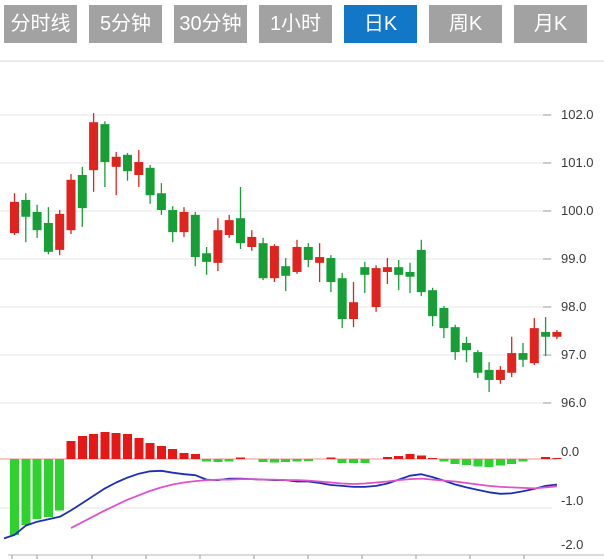  Describe the element at coordinates (573, 258) in the screenshot. I see `price-tick-label: 99.0` at that location.